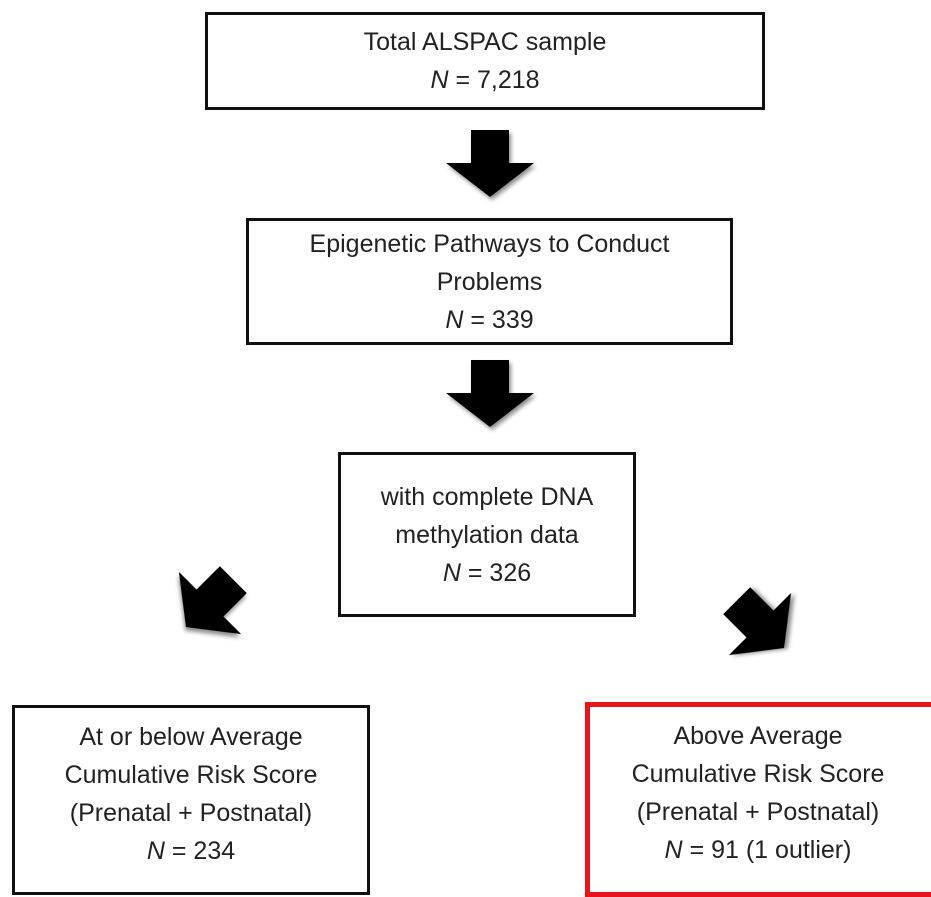 The height and width of the screenshot is (897, 931). Describe the element at coordinates (485, 42) in the screenshot. I see `node-text: Total ALSPAC sample` at that location.